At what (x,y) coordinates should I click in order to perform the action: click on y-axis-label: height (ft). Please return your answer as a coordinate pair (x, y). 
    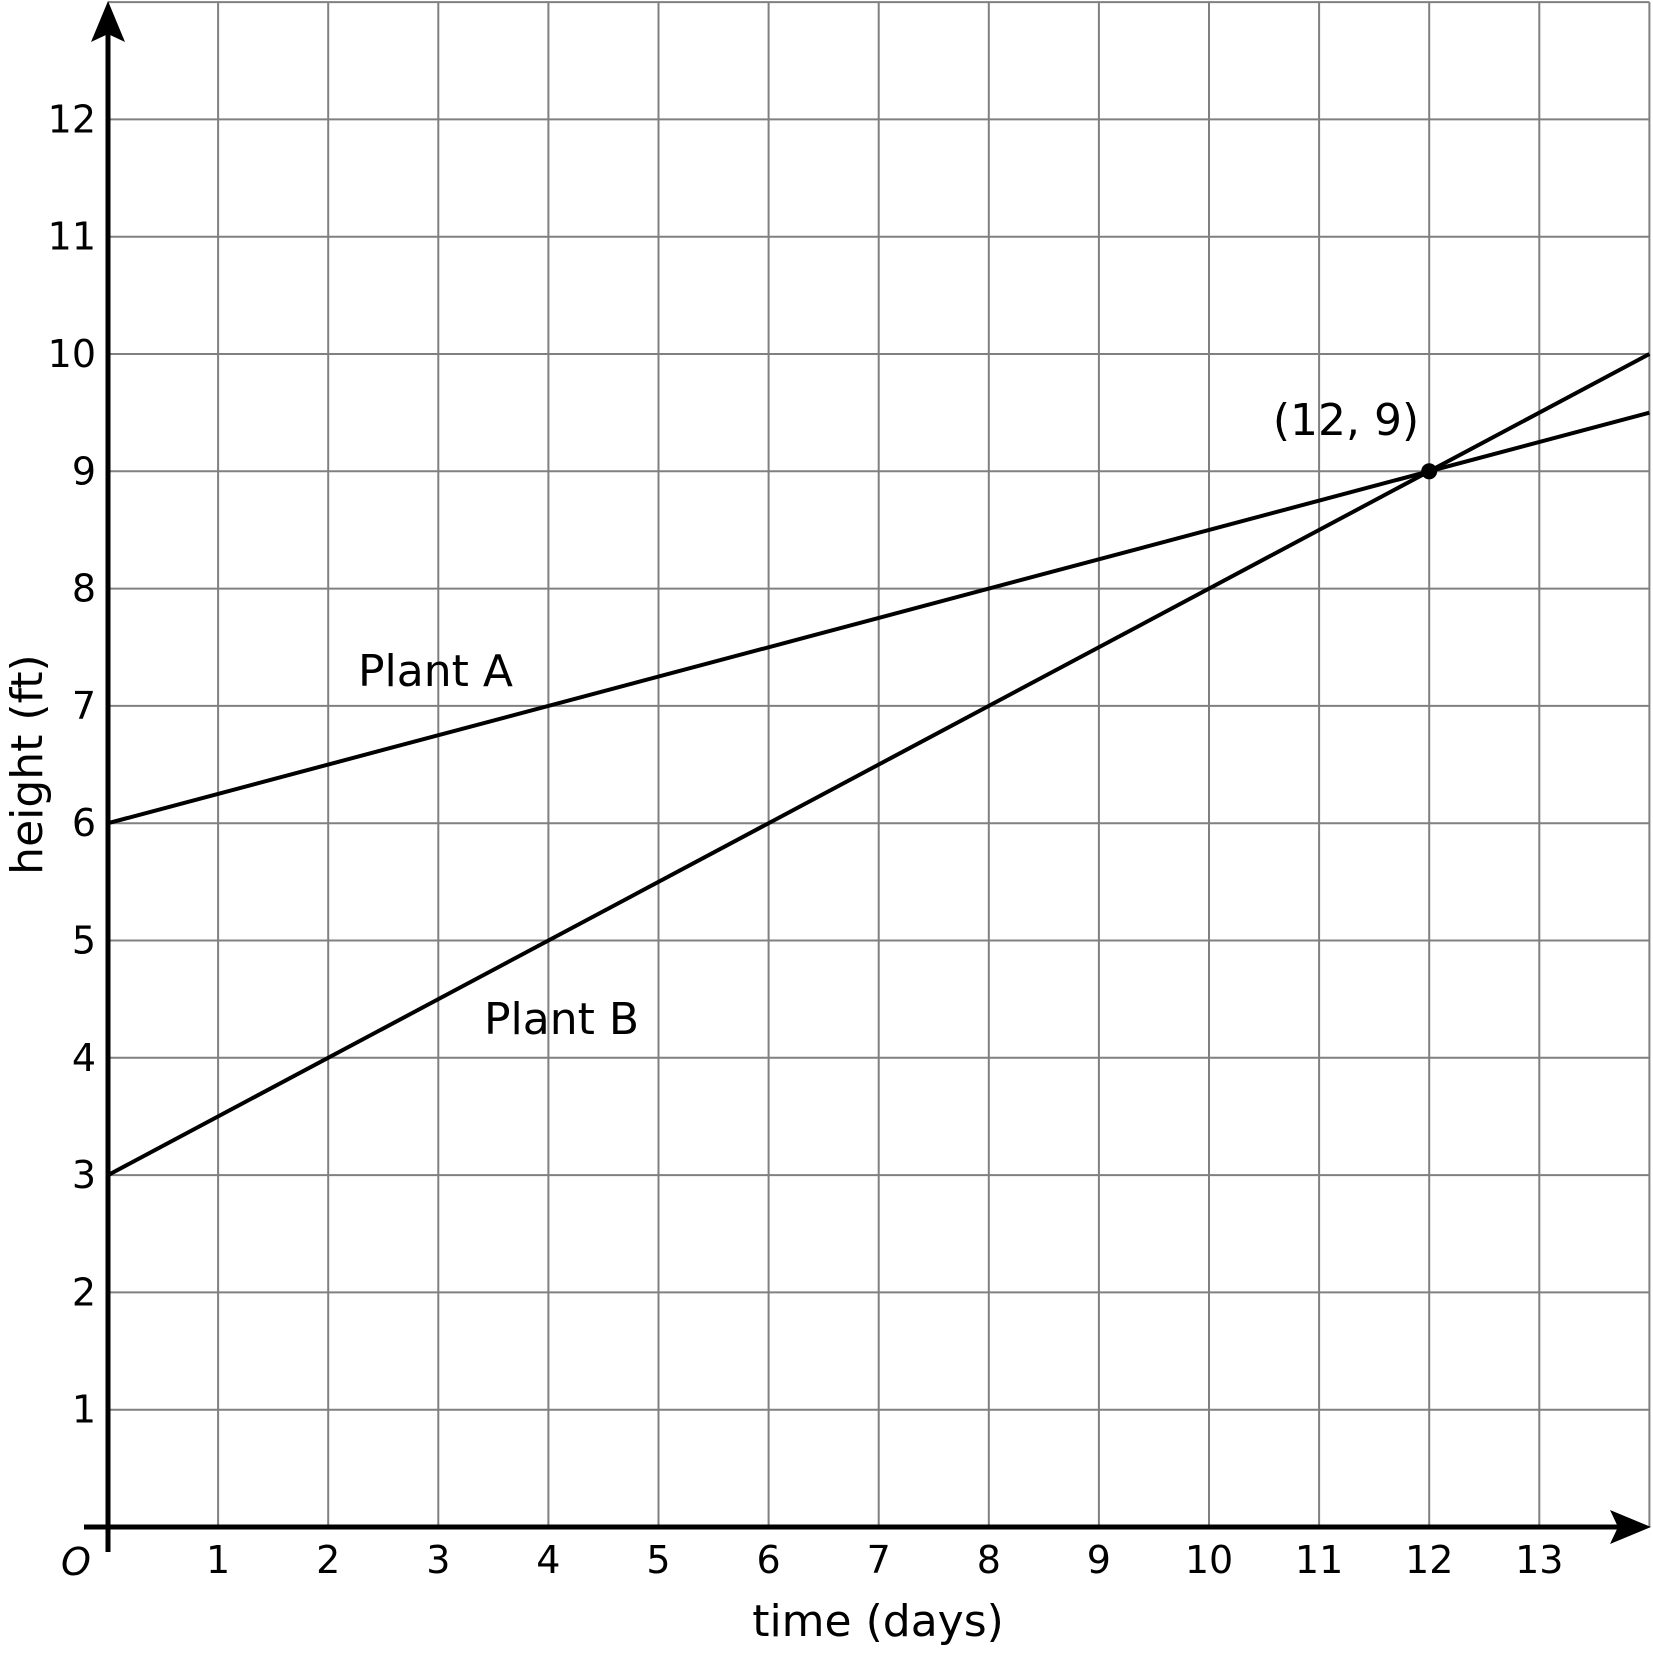
    Looking at the image, I should click on (27, 764).